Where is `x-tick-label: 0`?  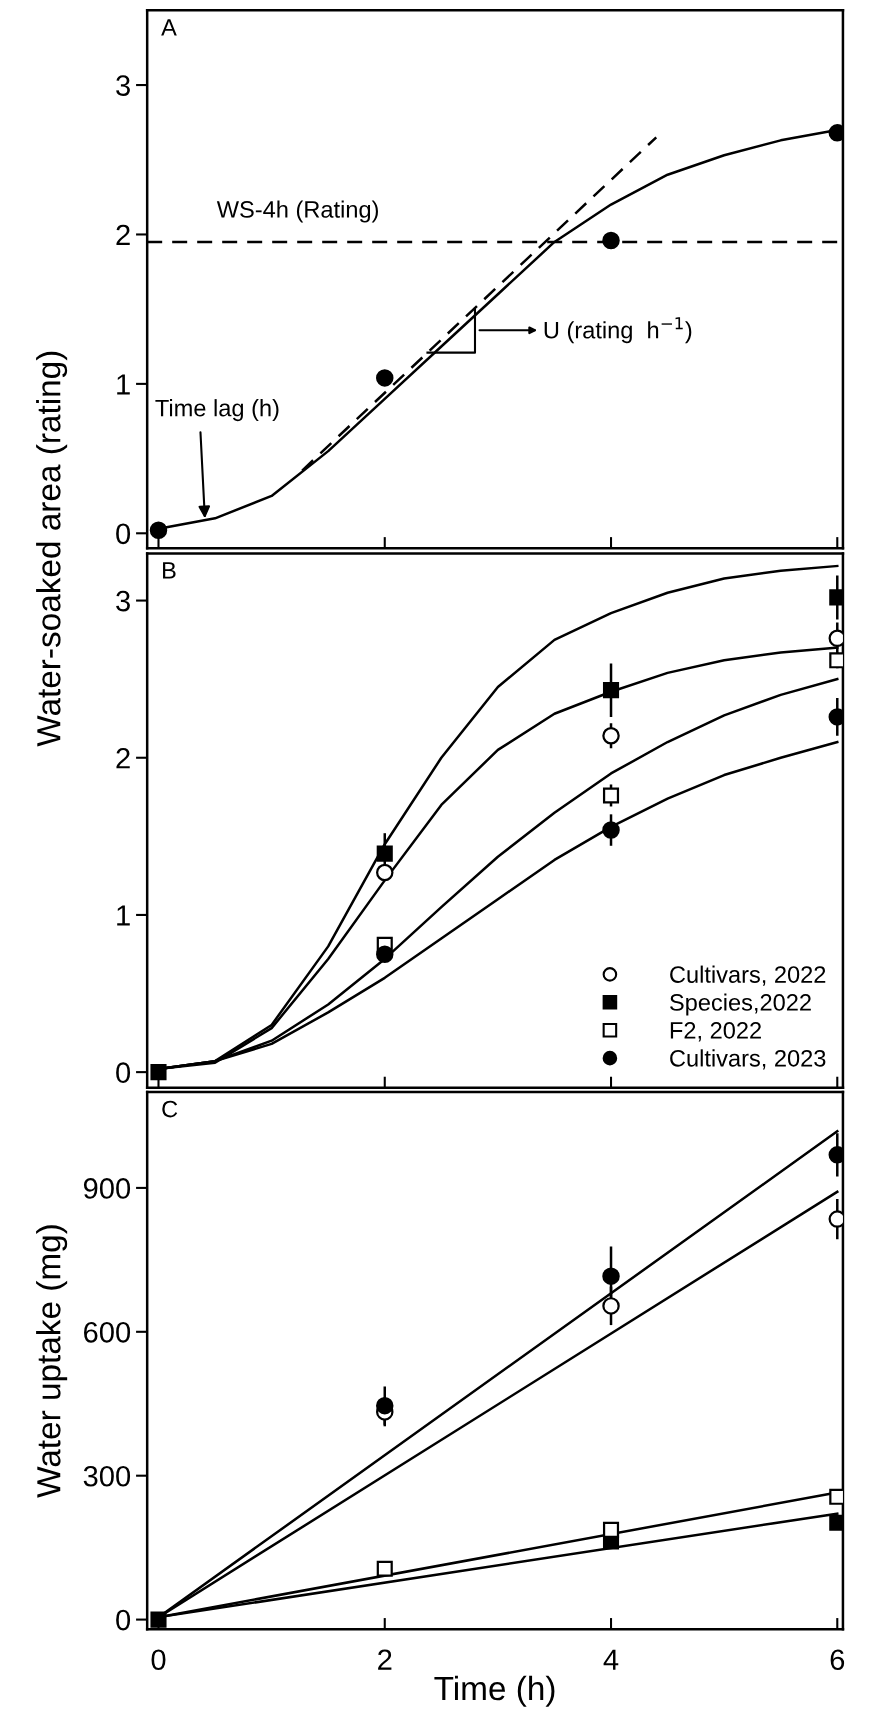 x-tick-label: 0 is located at coordinates (158, 1660).